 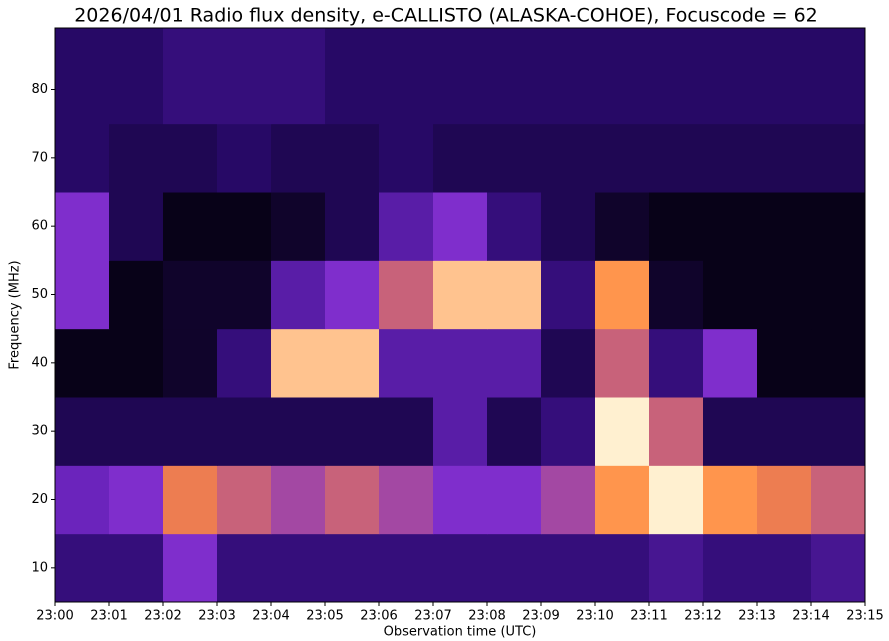 I want to click on y-tick-label: 30, so click(x=39, y=431).